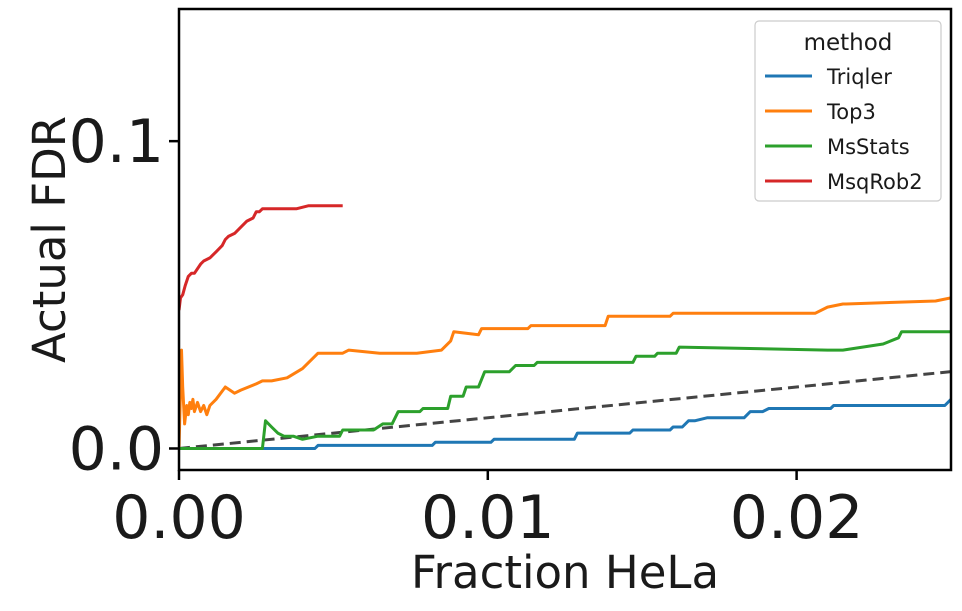 This screenshot has width=962, height=611. I want to click on legend-label-msstats: MsStats, so click(868, 147).